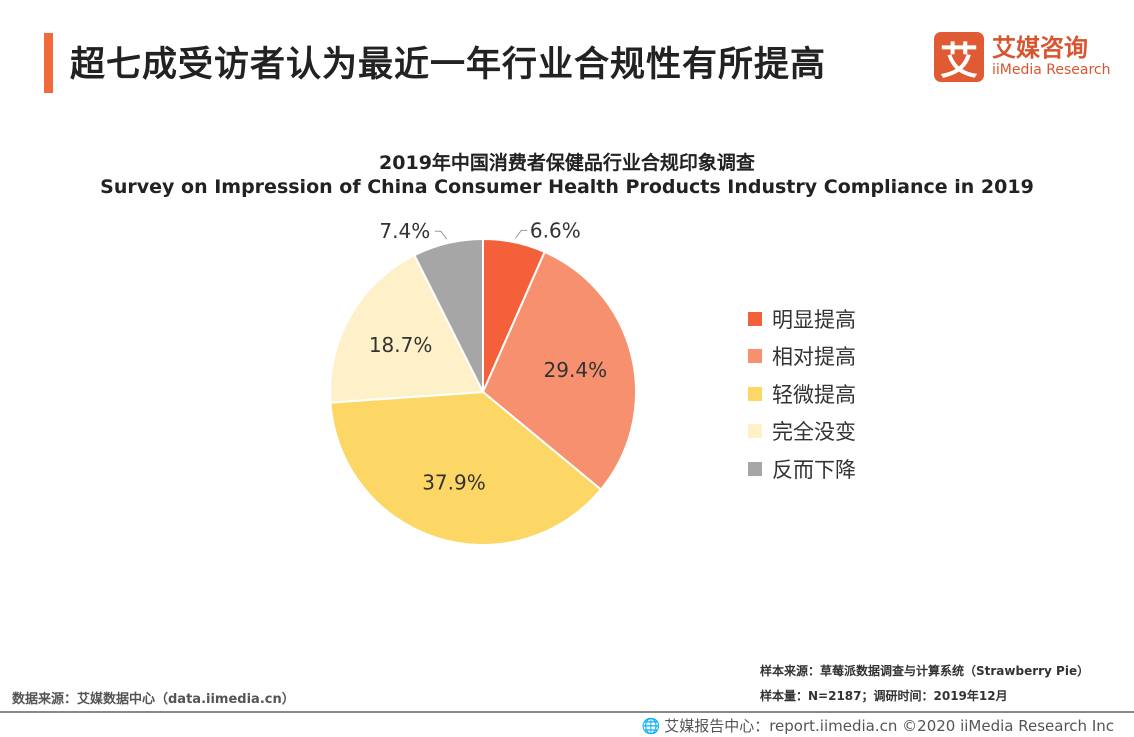  I want to click on legend-label: 完全没变, so click(814, 432).